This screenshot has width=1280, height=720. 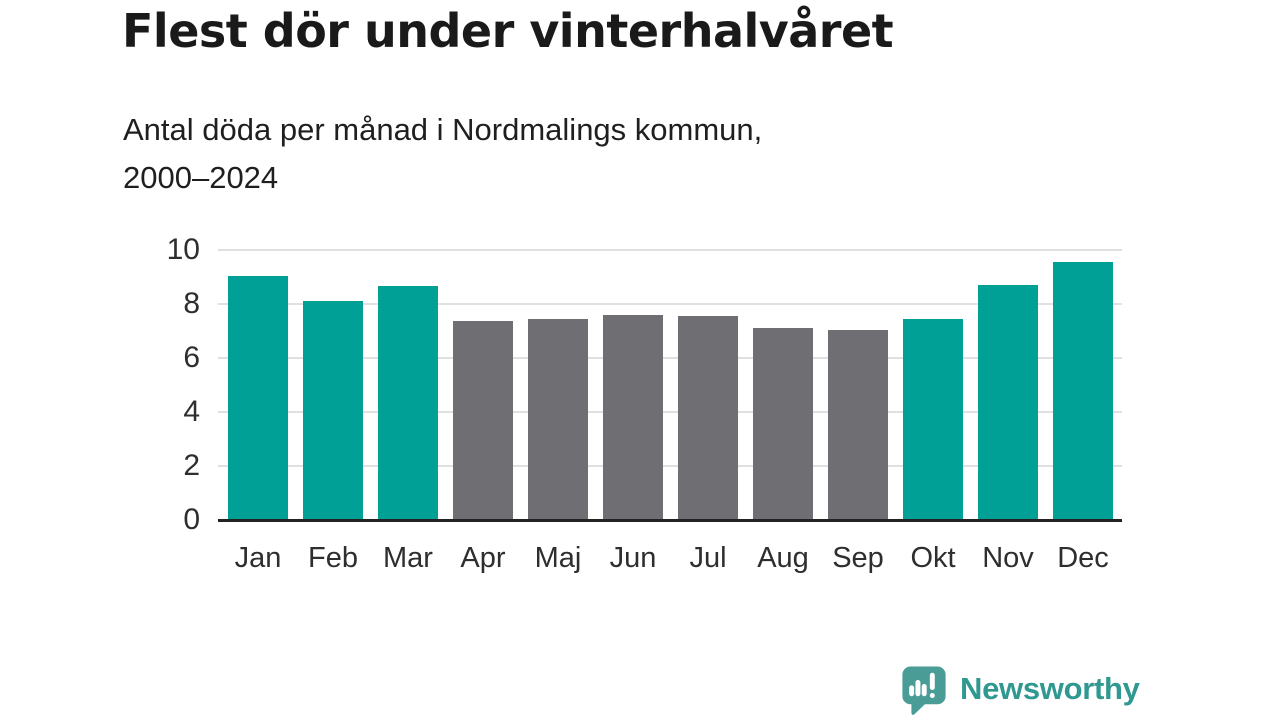 What do you see at coordinates (633, 417) in the screenshot?
I see `bar-jun` at bounding box center [633, 417].